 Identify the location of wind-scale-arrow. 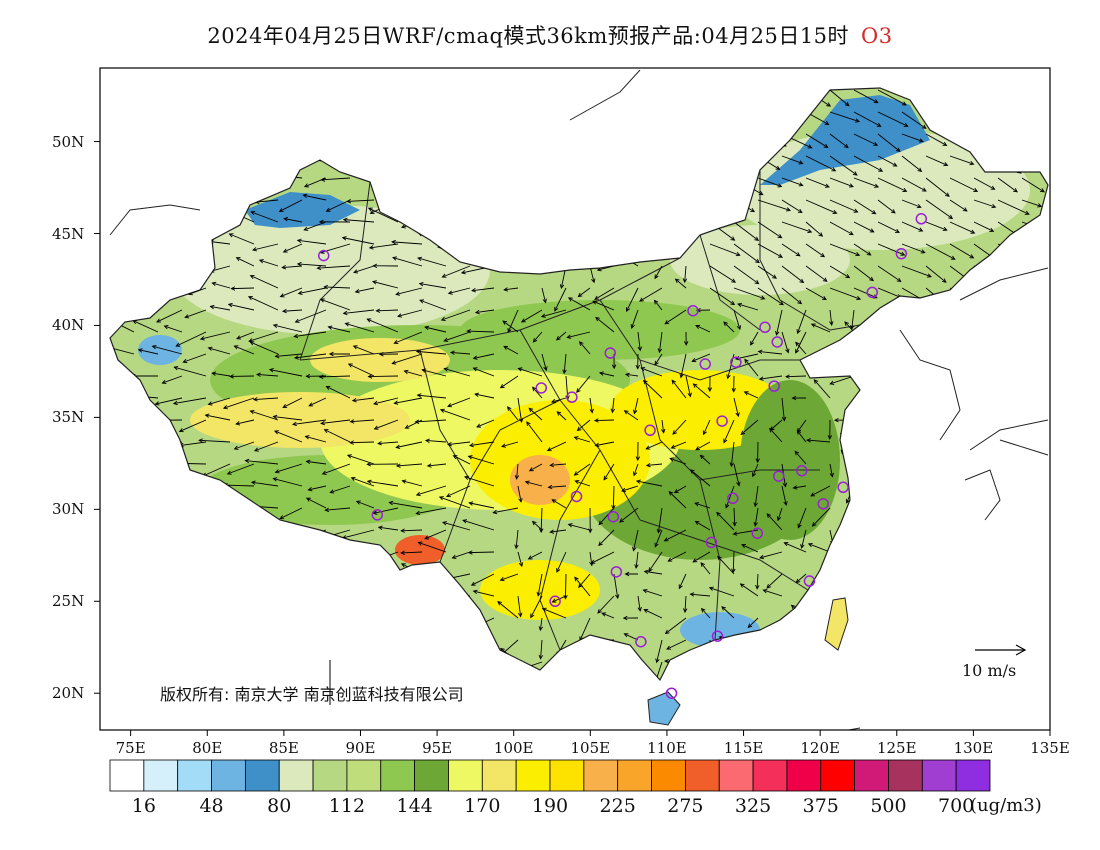
(1001, 650).